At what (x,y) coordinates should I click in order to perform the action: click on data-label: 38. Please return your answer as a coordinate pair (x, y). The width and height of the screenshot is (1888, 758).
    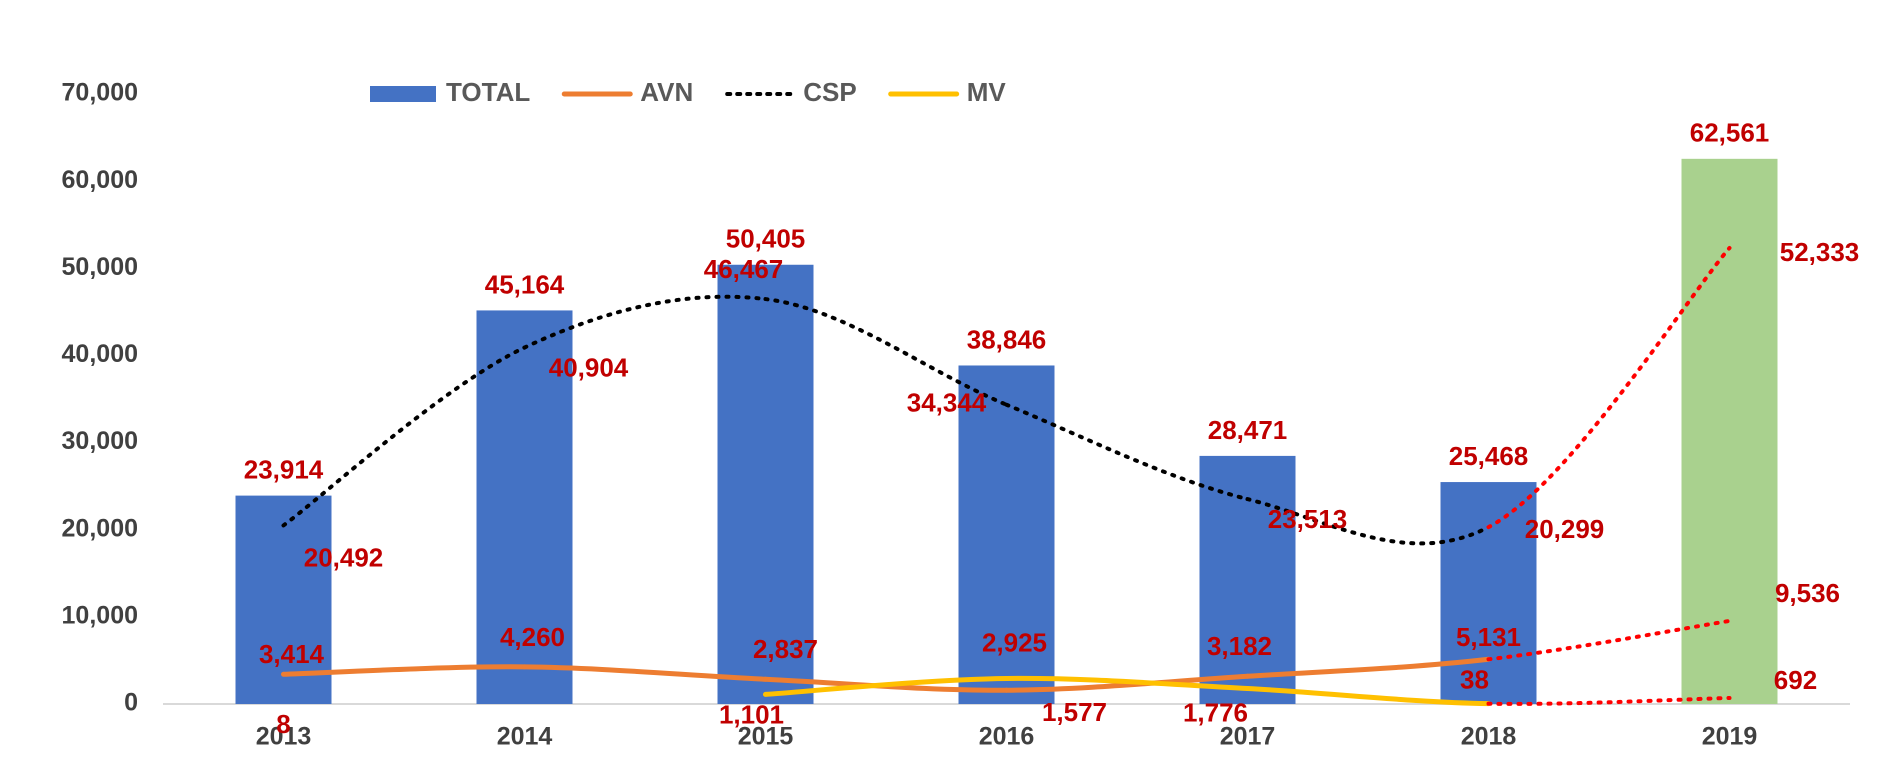
    Looking at the image, I should click on (1474, 680).